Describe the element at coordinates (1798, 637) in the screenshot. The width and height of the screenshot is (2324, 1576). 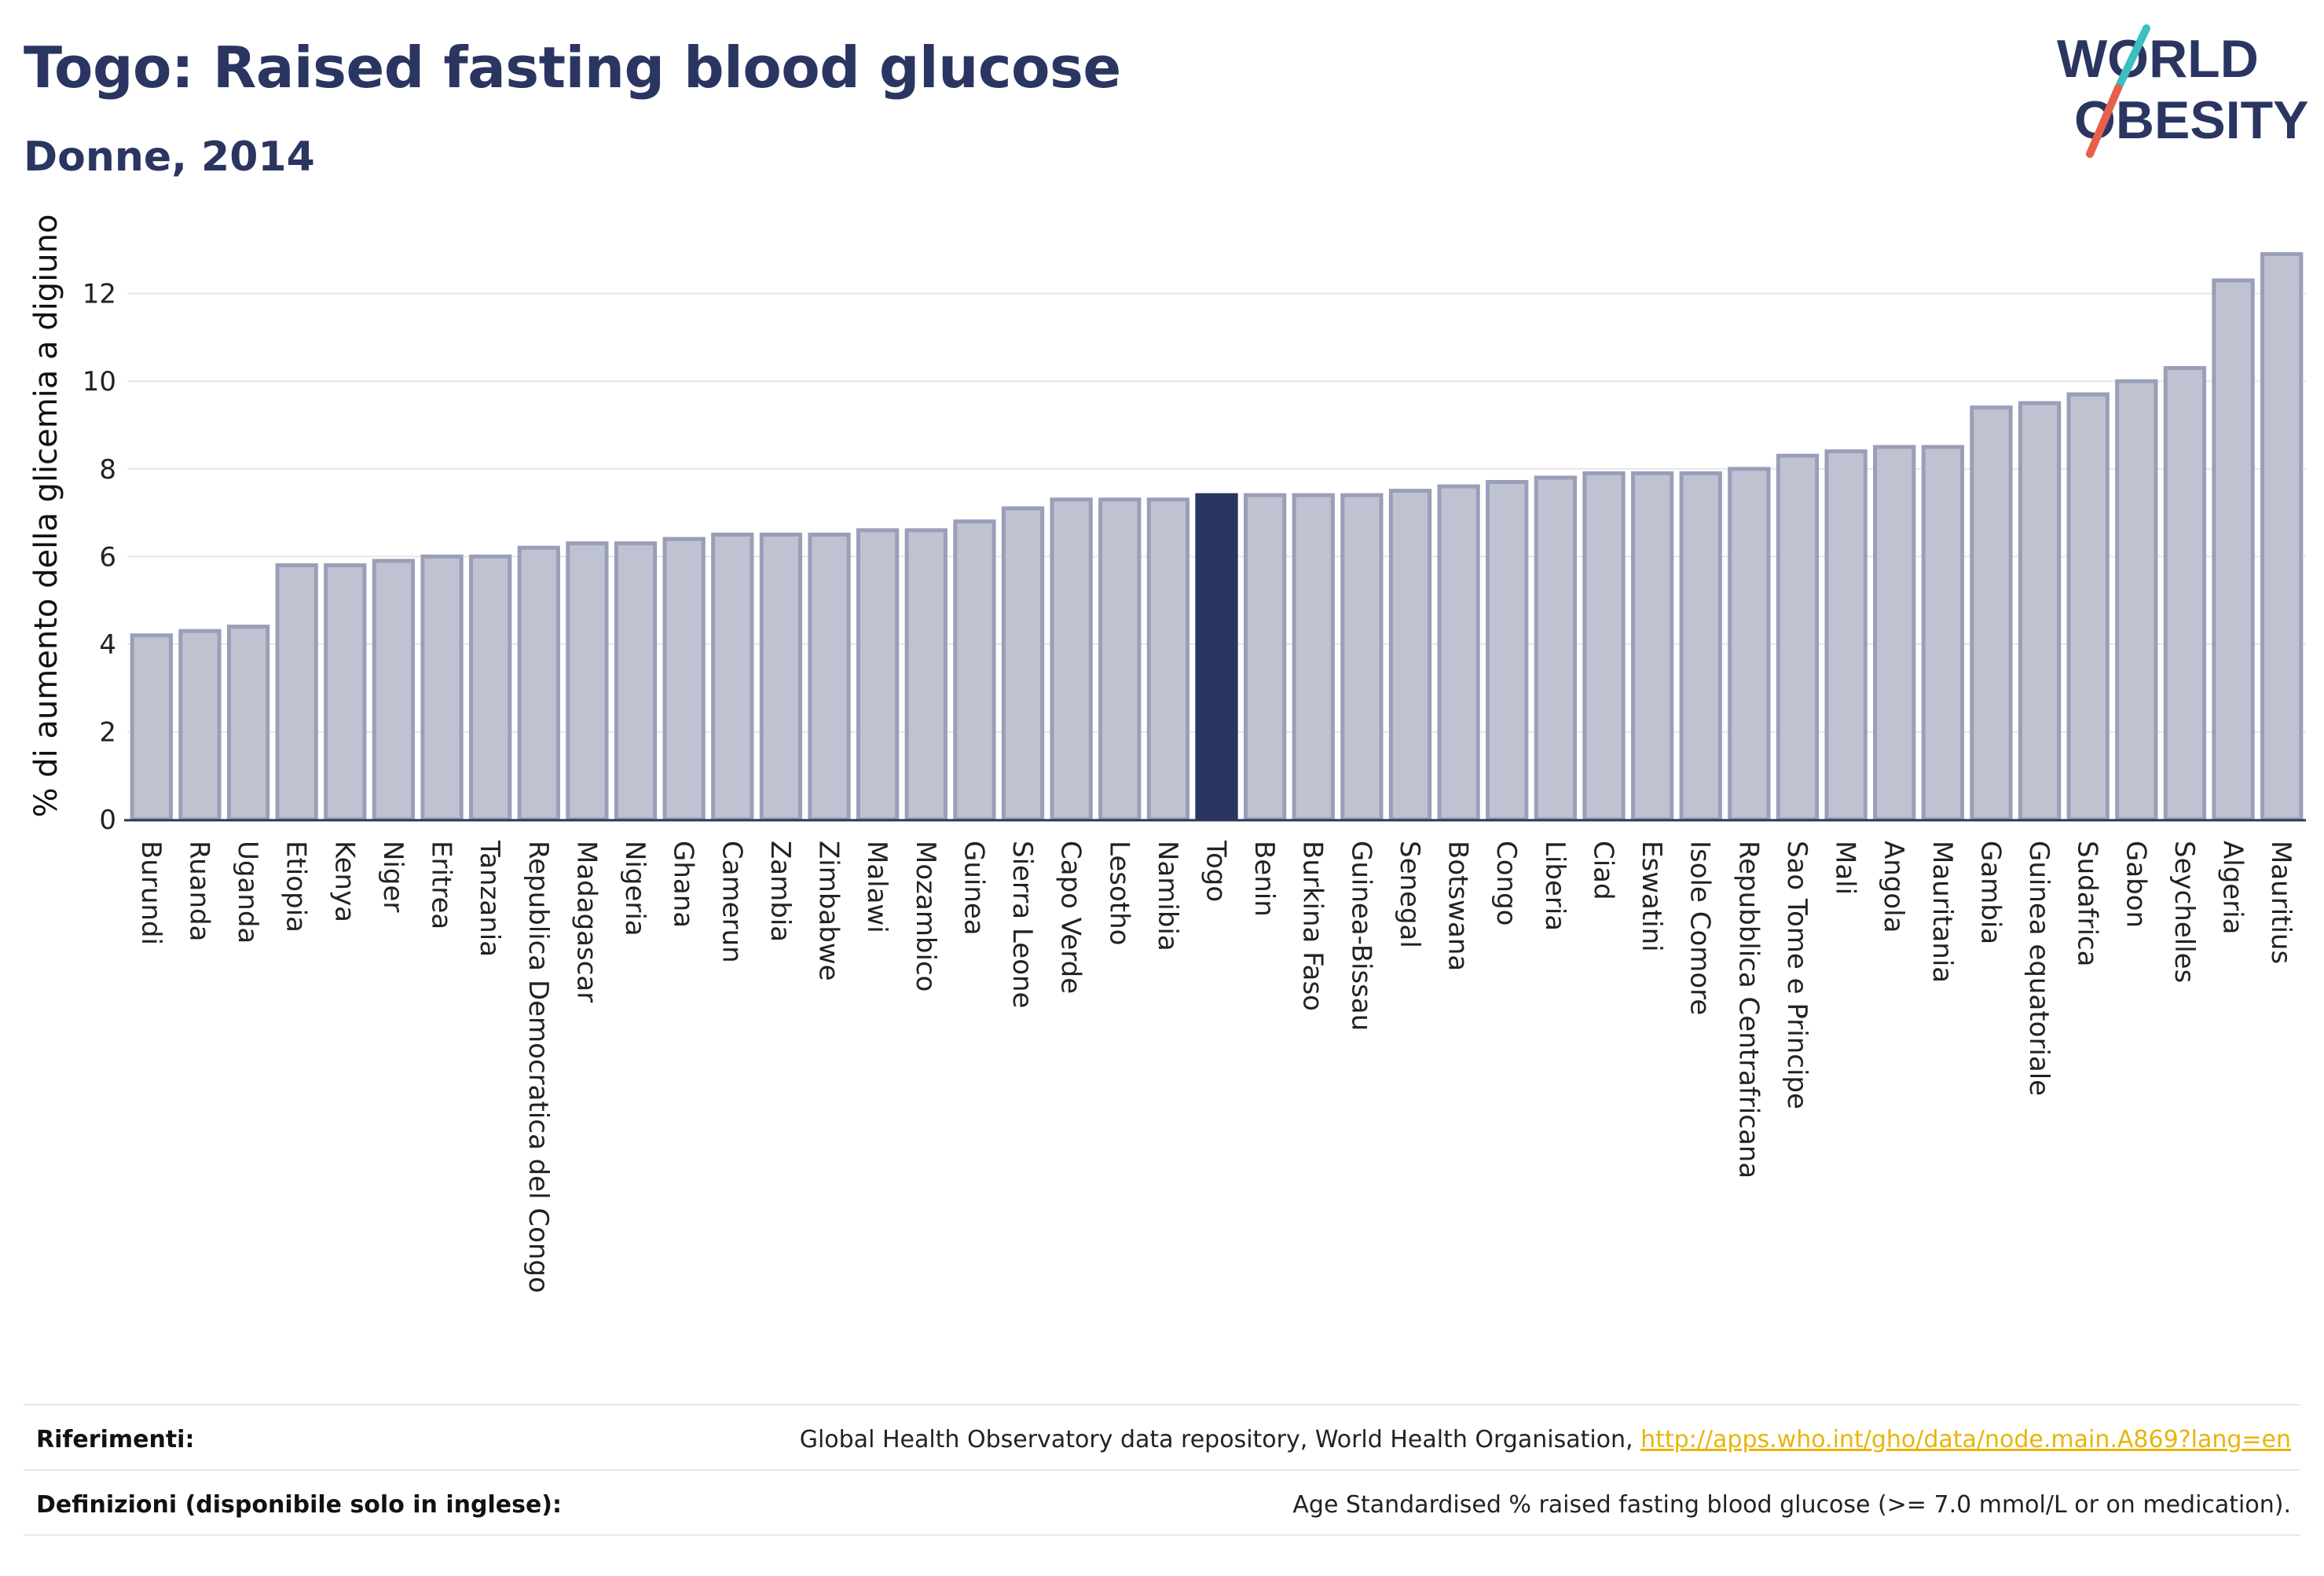
I see `bar-sao-tome-e-principe` at that location.